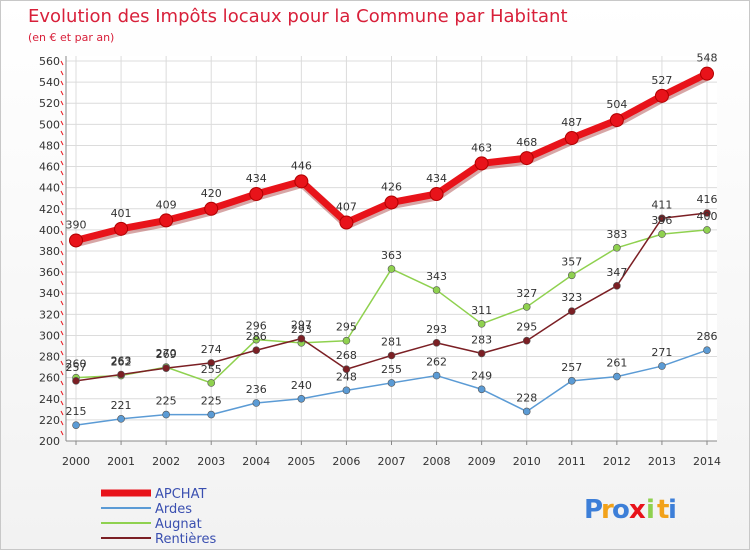 This screenshot has width=750, height=551. Describe the element at coordinates (616, 363) in the screenshot. I see `data-label: 261` at that location.